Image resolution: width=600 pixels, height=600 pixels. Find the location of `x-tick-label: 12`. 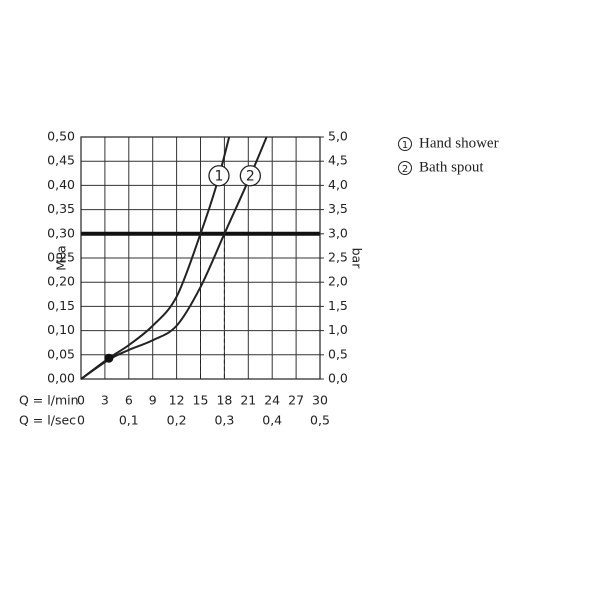

x-tick-label: 12 is located at coordinates (177, 400).